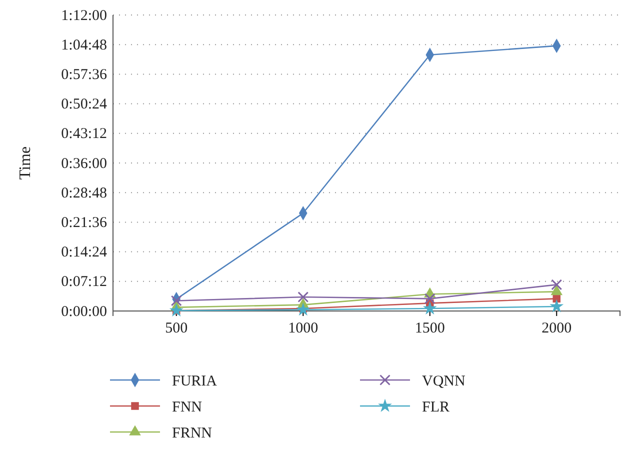  I want to click on x-tick-label: 1500, so click(429, 328).